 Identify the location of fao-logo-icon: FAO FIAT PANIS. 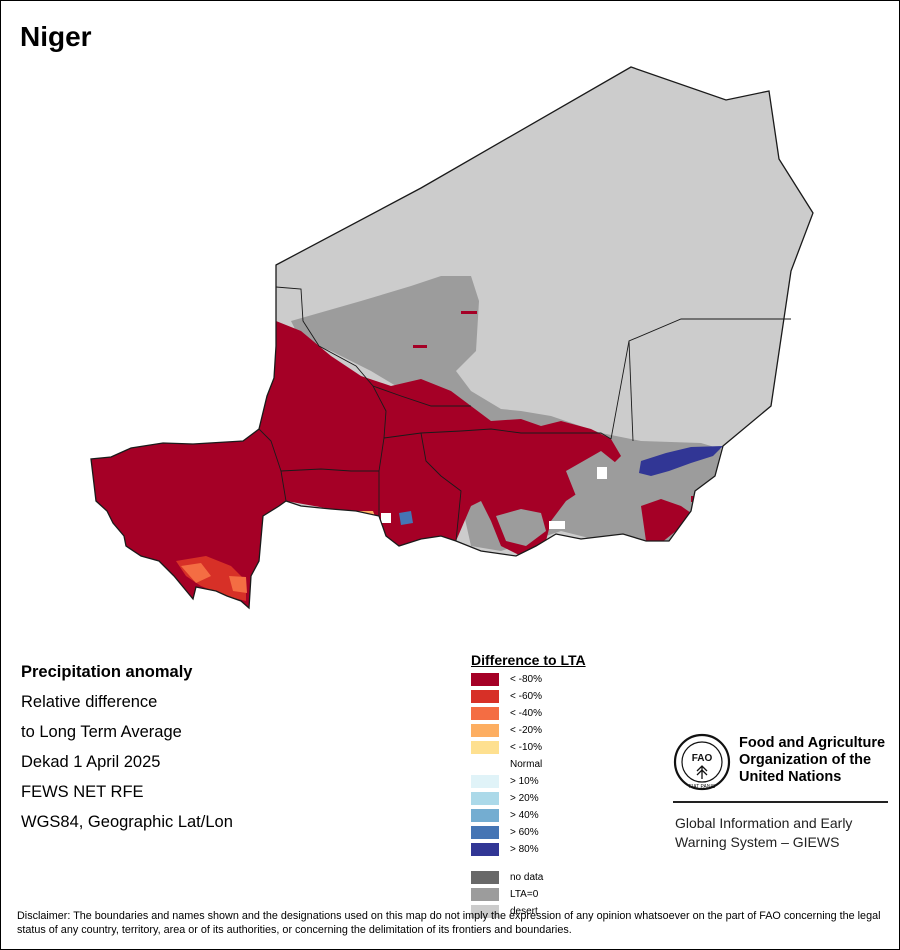
(702, 762).